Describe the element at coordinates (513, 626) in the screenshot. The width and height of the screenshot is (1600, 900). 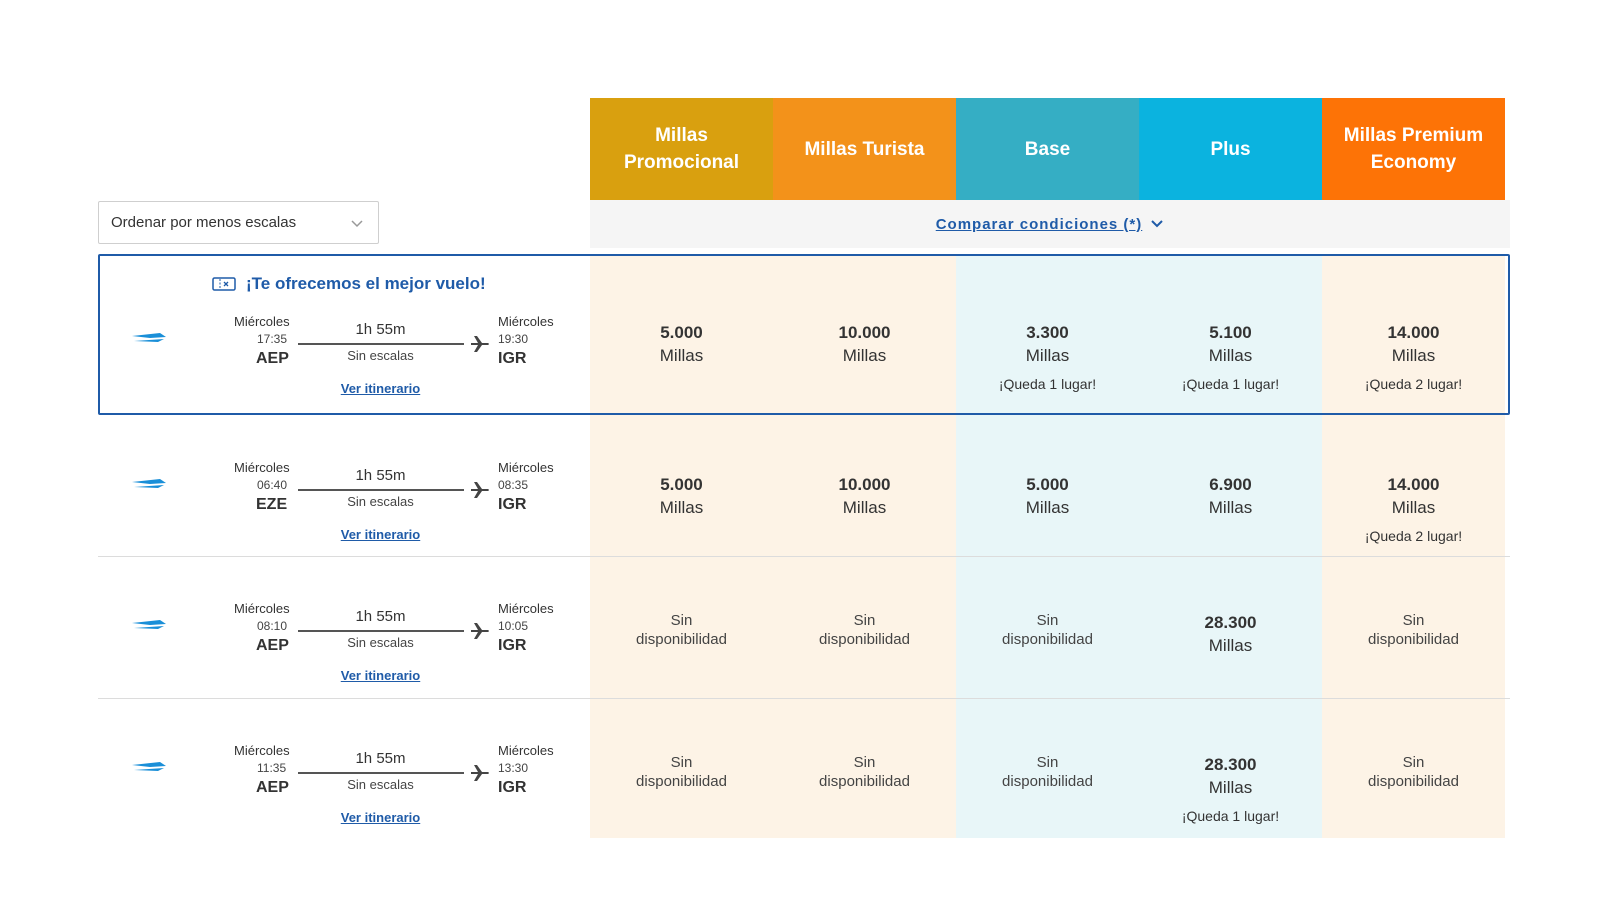
I see `arrival-time: 10:05` at that location.